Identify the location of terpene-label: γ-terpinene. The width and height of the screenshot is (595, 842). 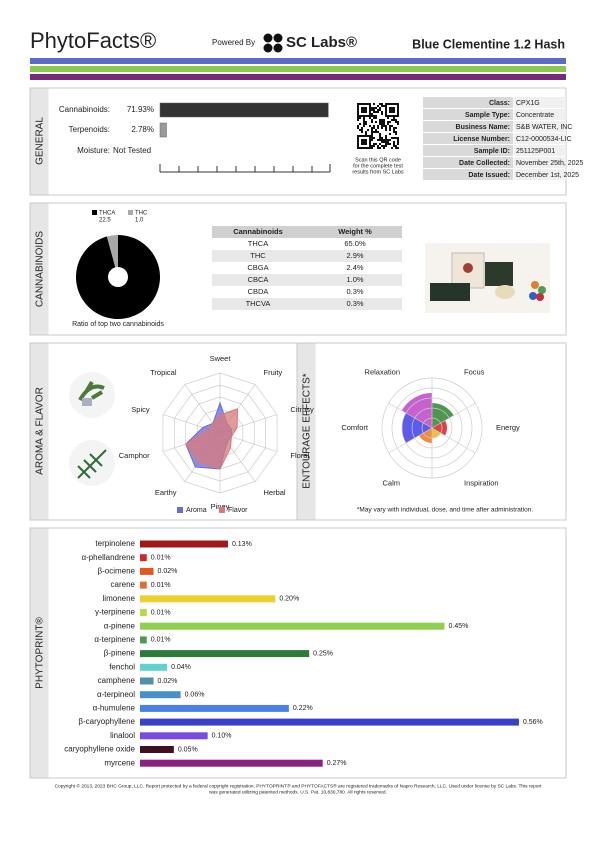
(115, 612).